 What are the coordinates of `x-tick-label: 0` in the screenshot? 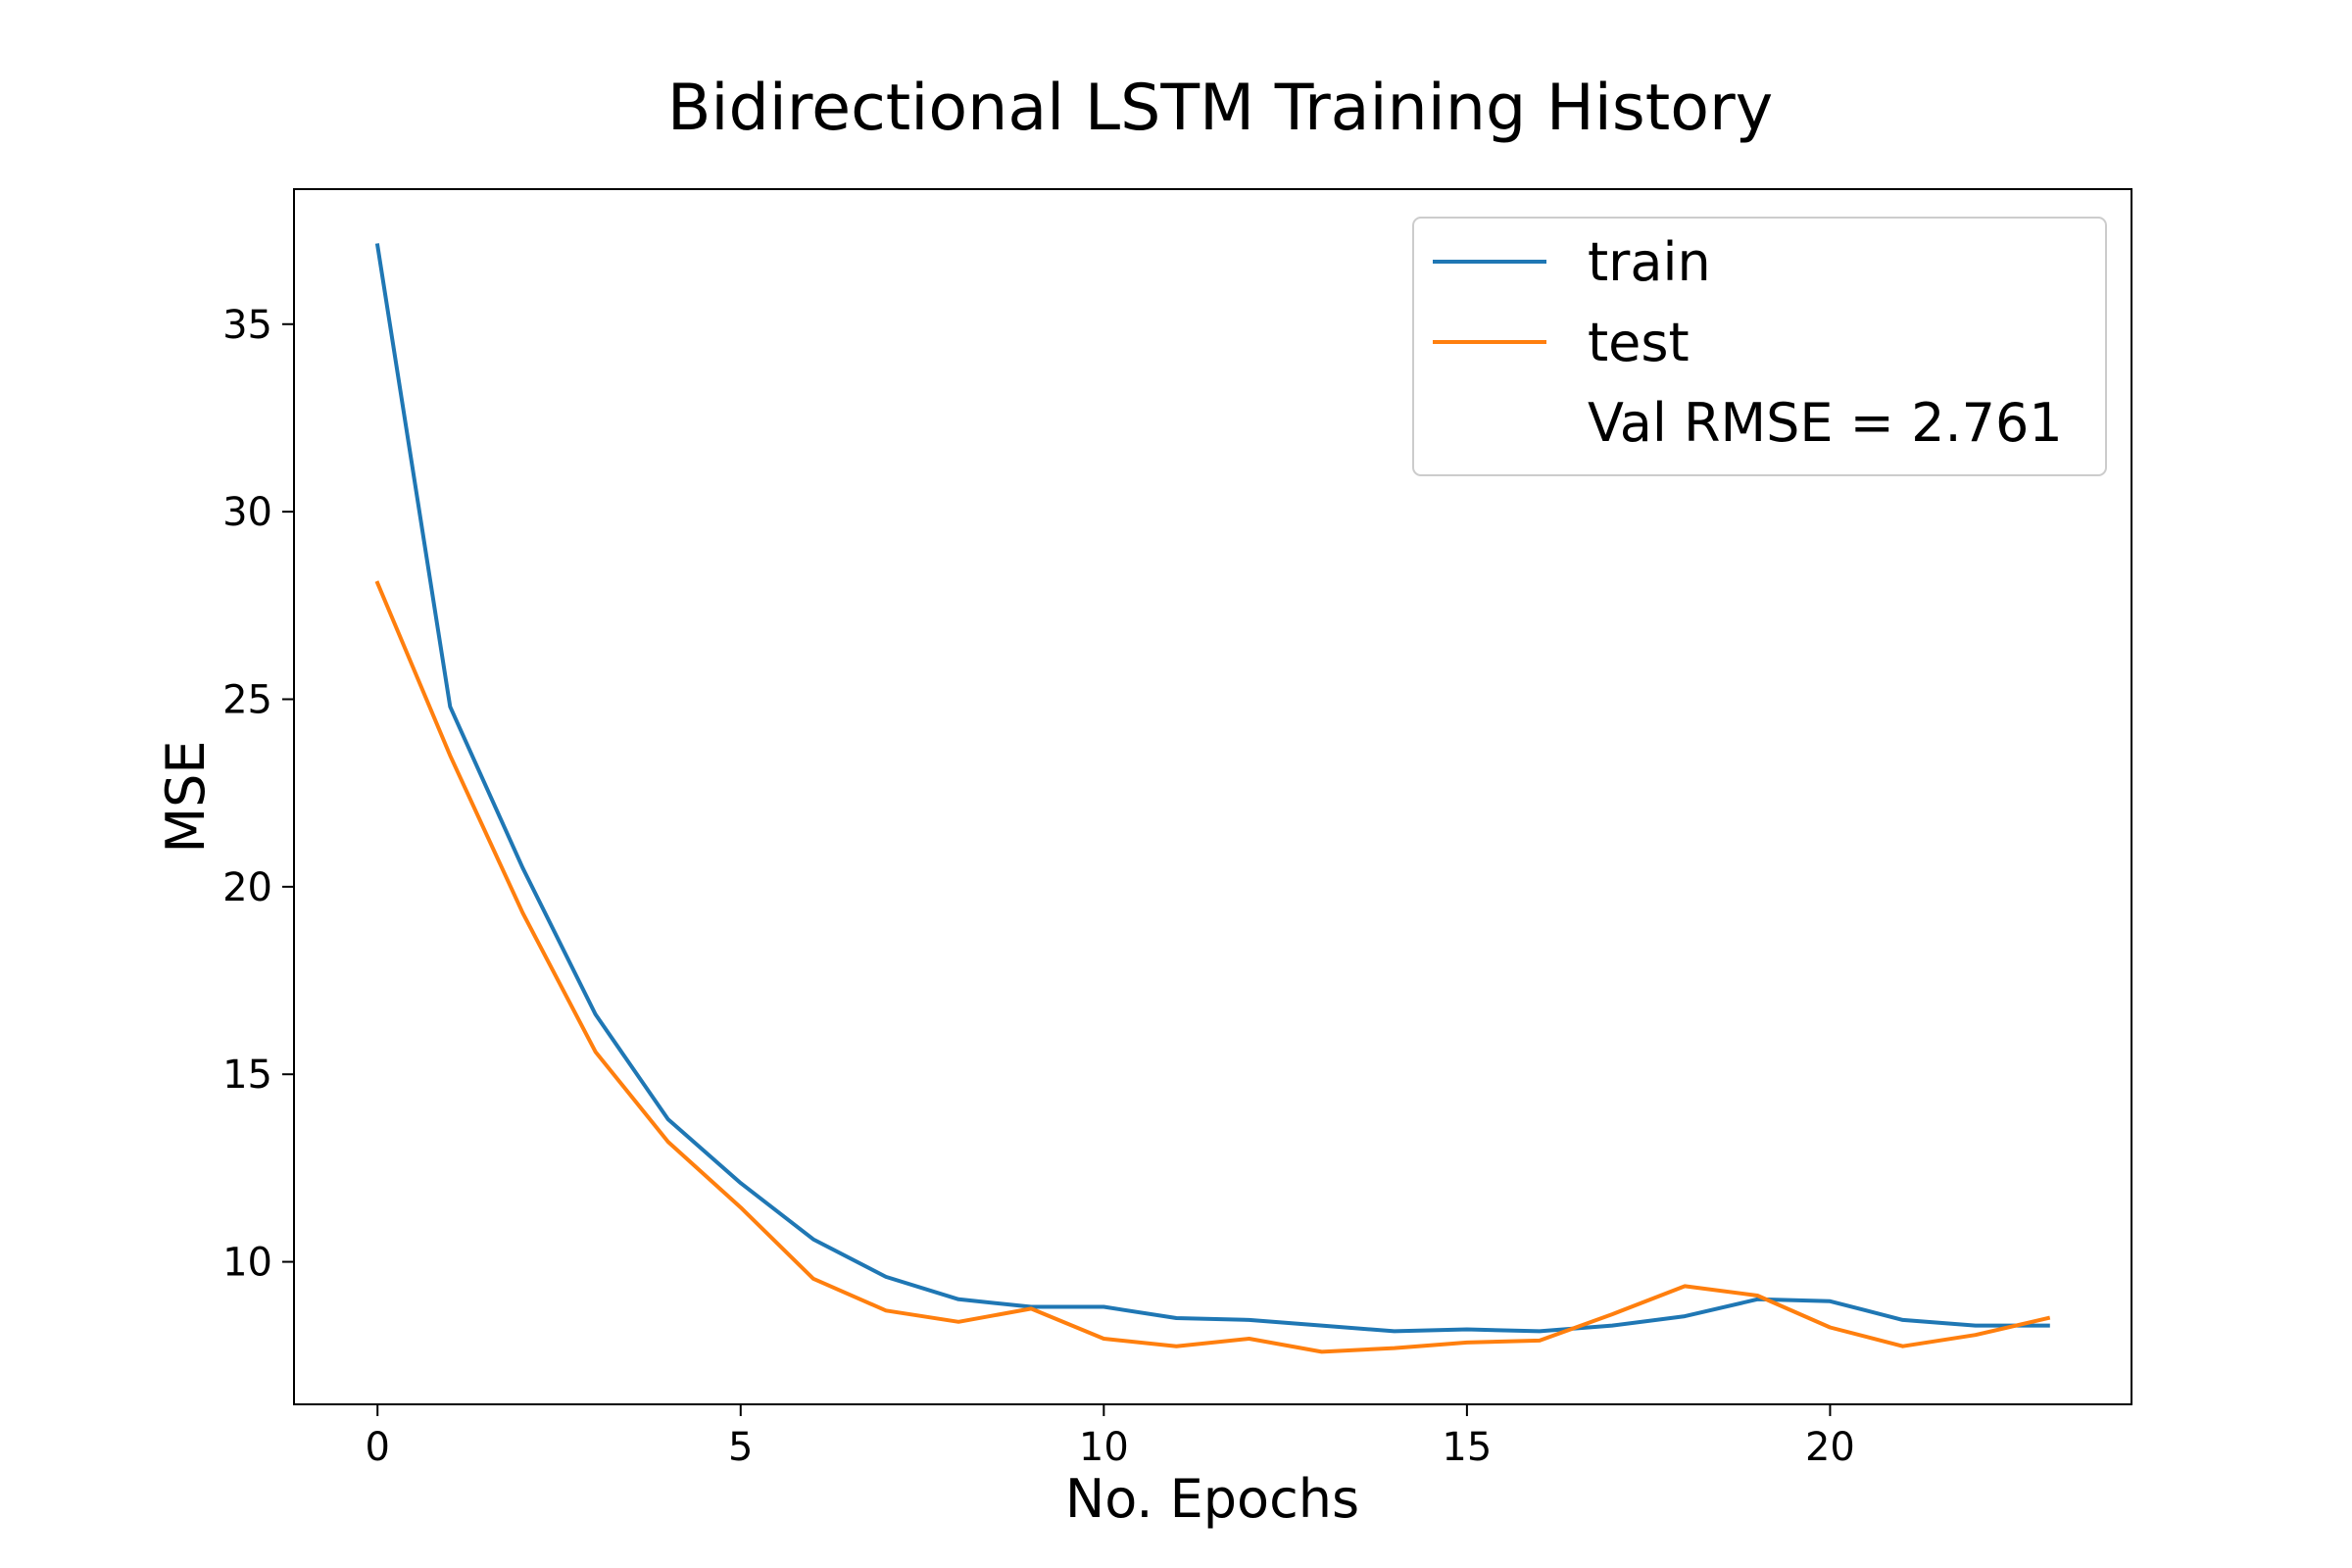 It's located at (378, 1447).